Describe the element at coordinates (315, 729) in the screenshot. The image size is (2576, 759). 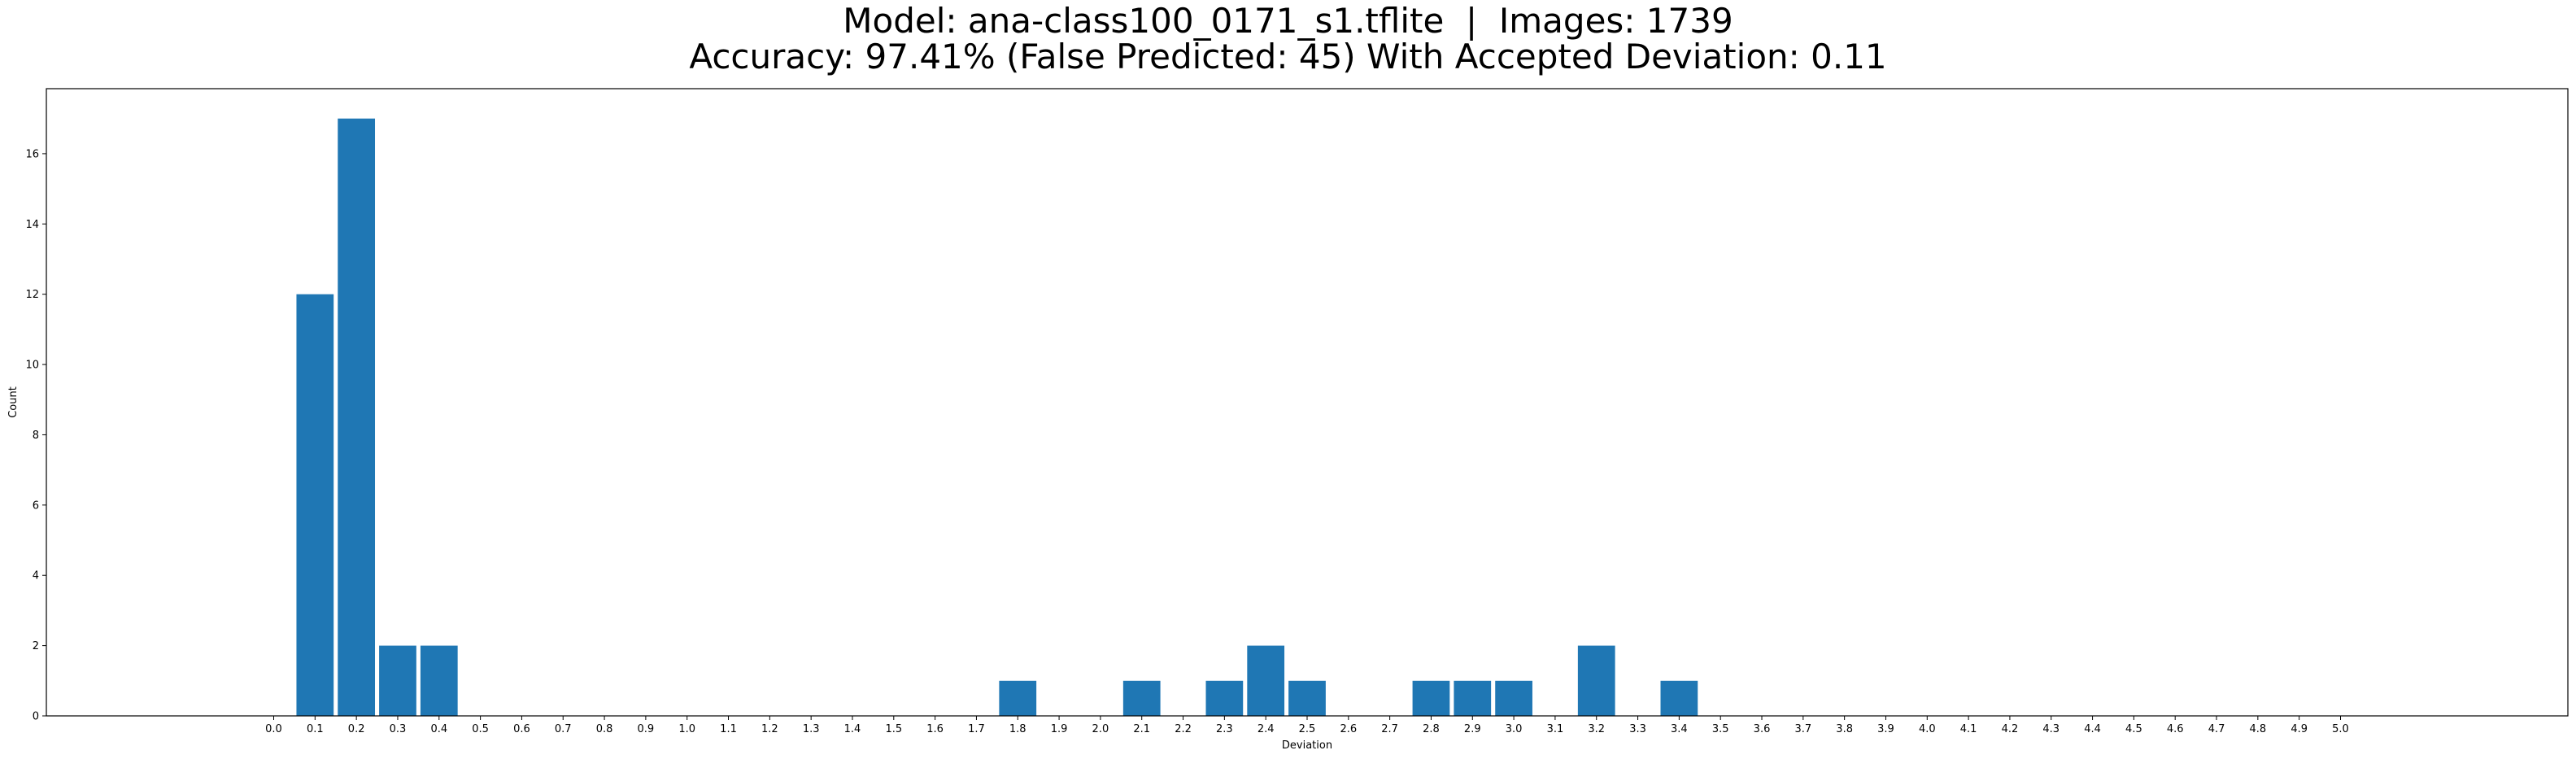
I see `x-tick-label: 0.1` at that location.